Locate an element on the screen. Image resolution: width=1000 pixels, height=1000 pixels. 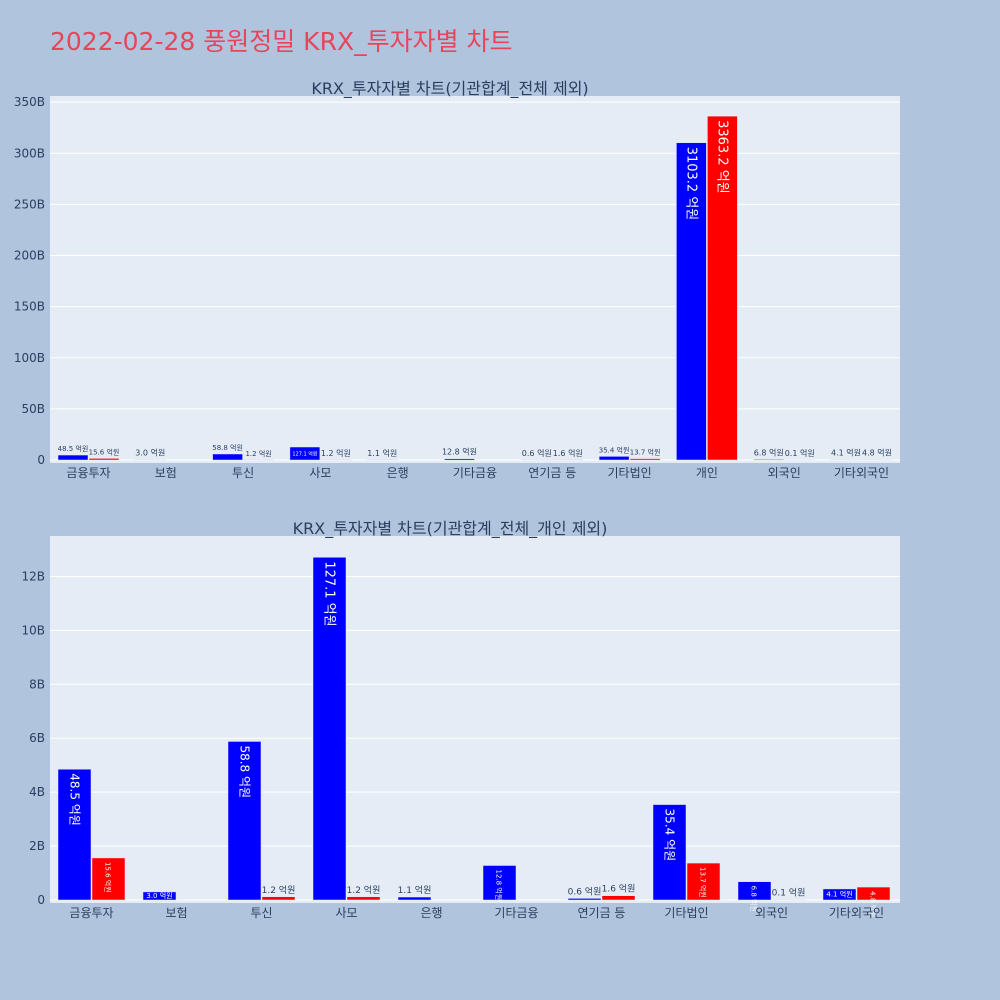
top-bar-label: 13.7 억원 is located at coordinates (645, 452).